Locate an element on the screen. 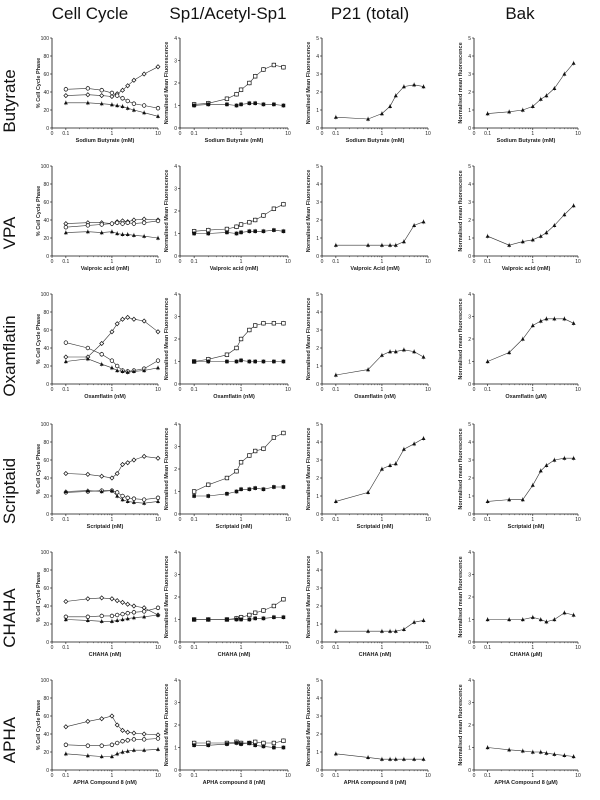  y-tick-label: 40 is located at coordinates (46, 607).